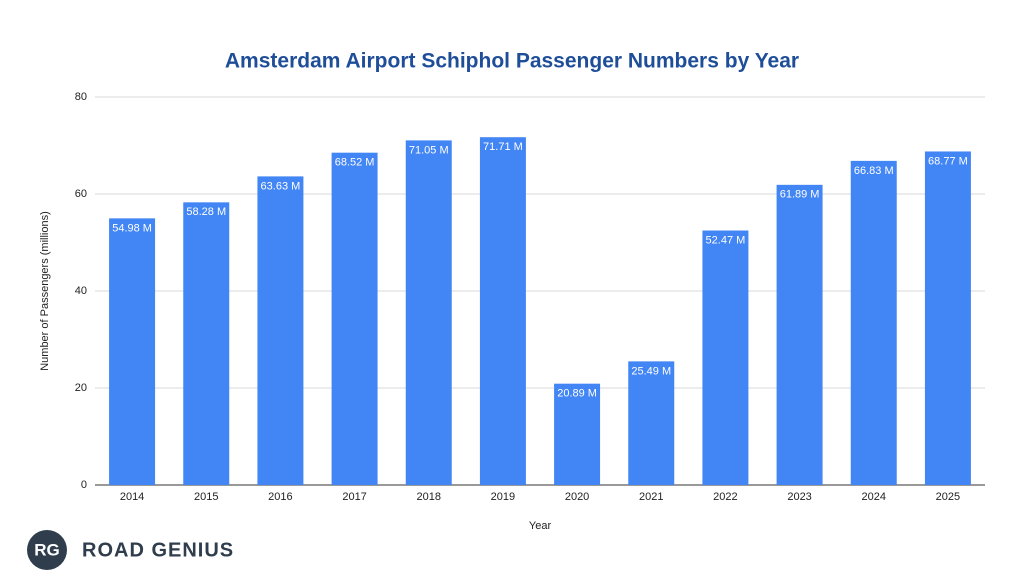 This screenshot has height=582, width=1024. What do you see at coordinates (158, 550) in the screenshot?
I see `brand-name: ROAD GENIUS` at bounding box center [158, 550].